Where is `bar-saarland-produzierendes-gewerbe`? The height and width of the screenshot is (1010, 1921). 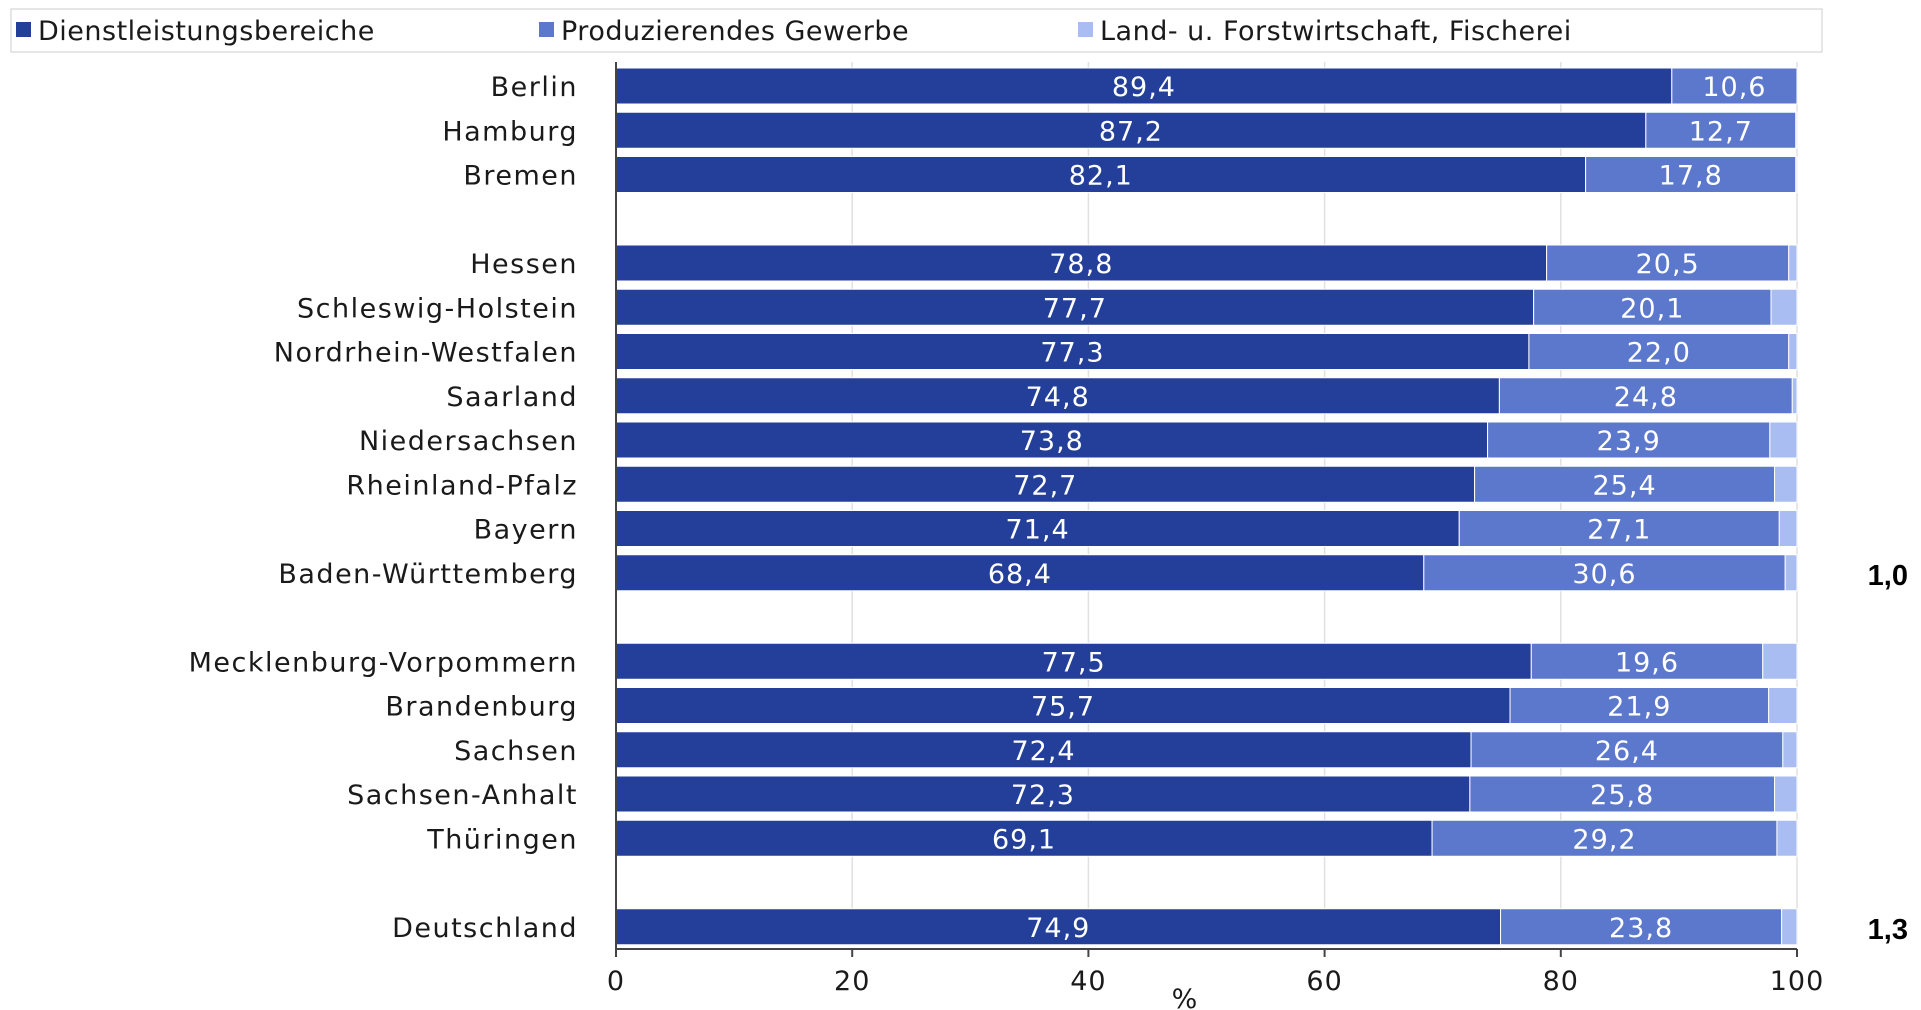
bar-saarland-produzierendes-gewerbe is located at coordinates (1645, 396).